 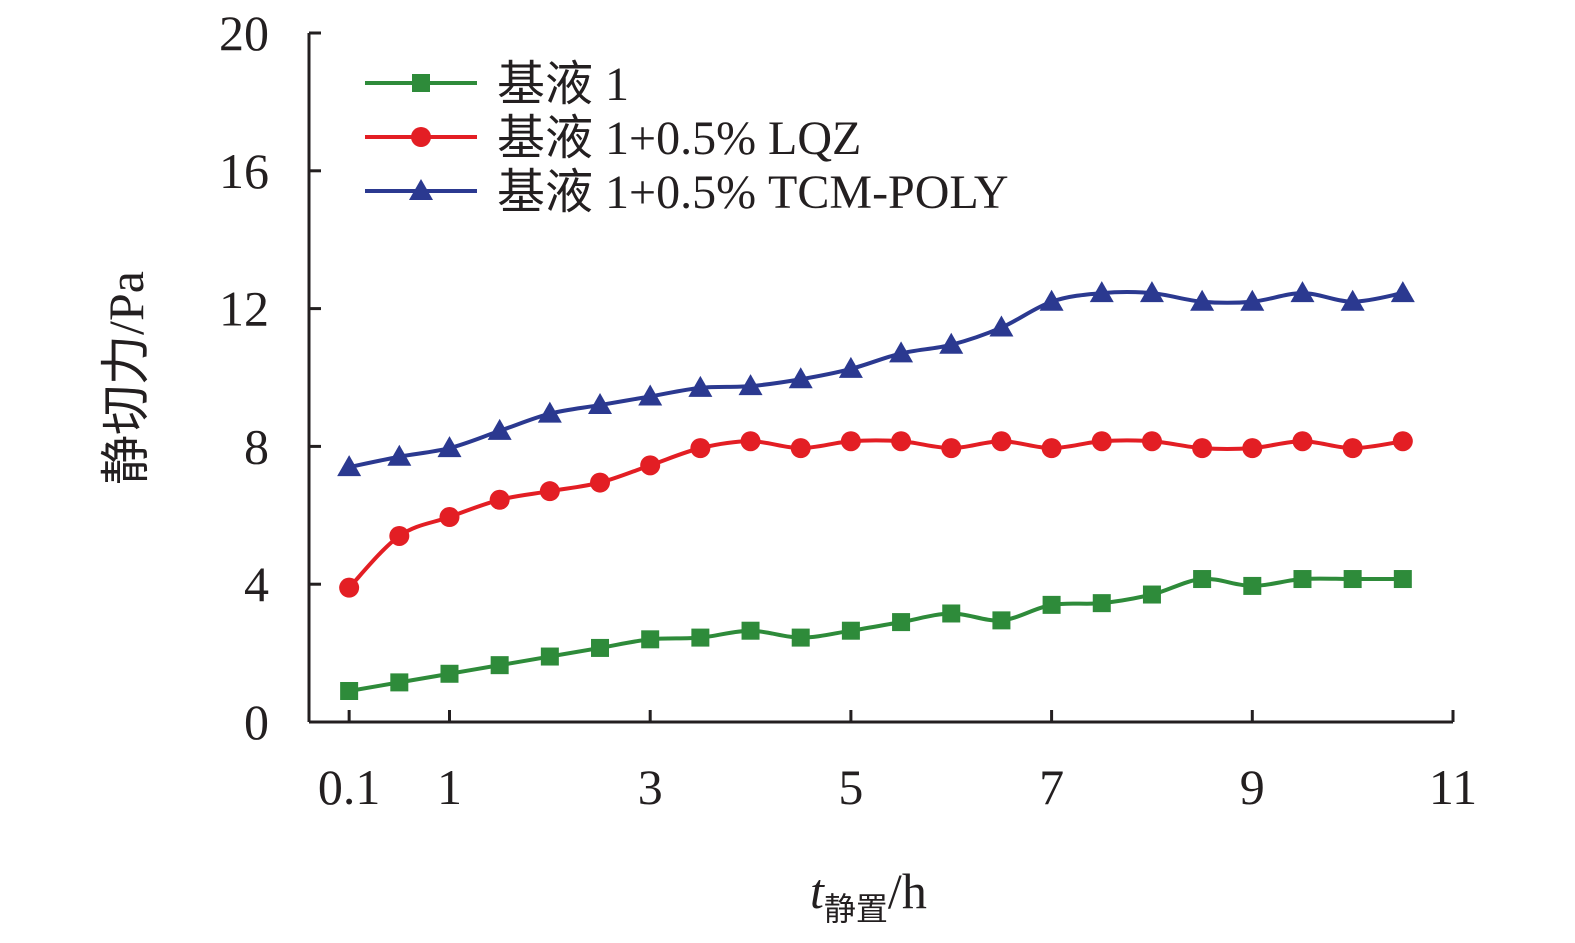 I want to click on x-axis-label-main: t, so click(x=817, y=891).